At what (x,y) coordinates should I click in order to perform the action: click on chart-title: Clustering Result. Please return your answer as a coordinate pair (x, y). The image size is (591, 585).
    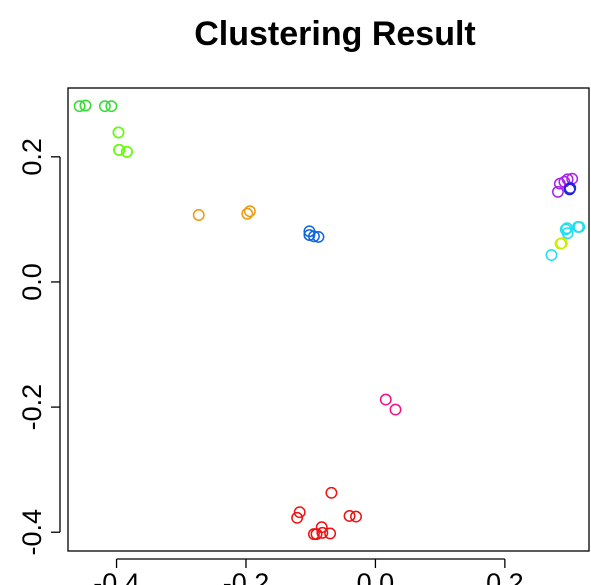
    Looking at the image, I should click on (334, 34).